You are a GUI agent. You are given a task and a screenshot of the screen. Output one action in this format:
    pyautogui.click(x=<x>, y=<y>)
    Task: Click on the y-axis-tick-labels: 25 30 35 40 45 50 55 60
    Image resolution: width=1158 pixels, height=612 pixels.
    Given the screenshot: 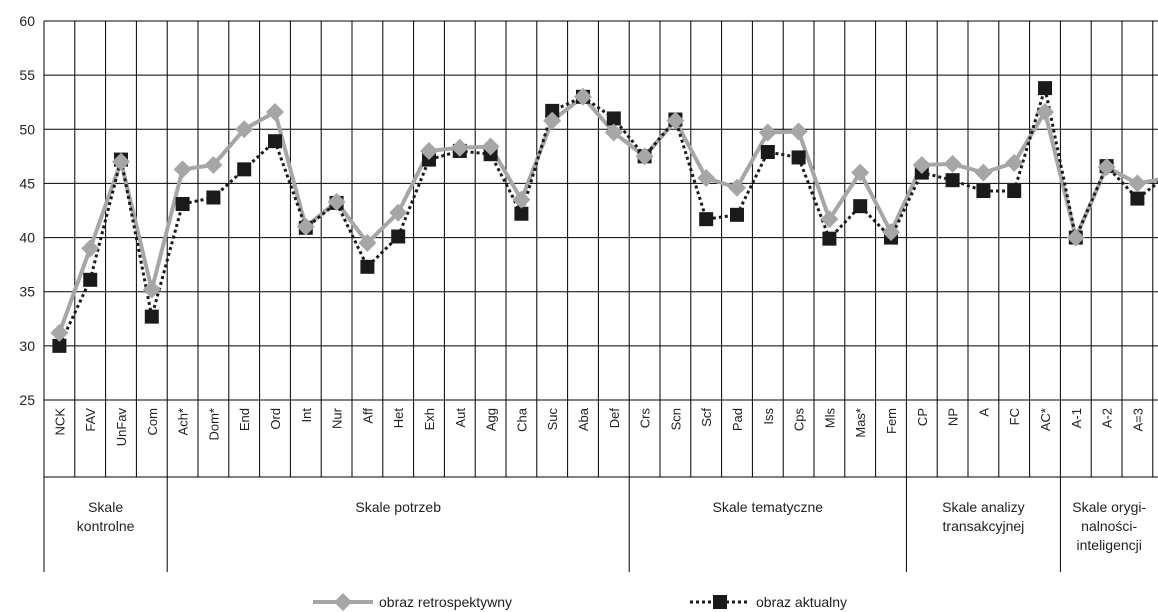 What is the action you would take?
    pyautogui.click(x=27, y=210)
    